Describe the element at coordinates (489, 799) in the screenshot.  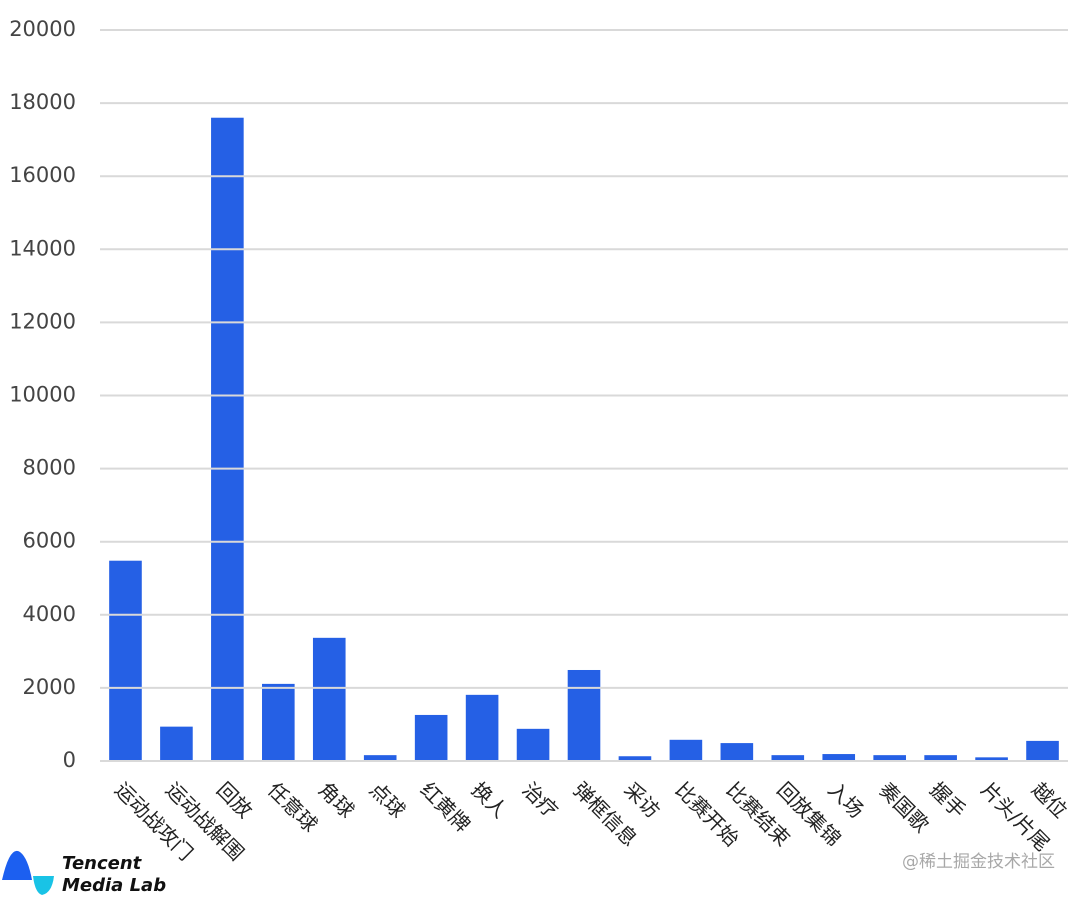
I see `x-tick-label: 换人` at that location.